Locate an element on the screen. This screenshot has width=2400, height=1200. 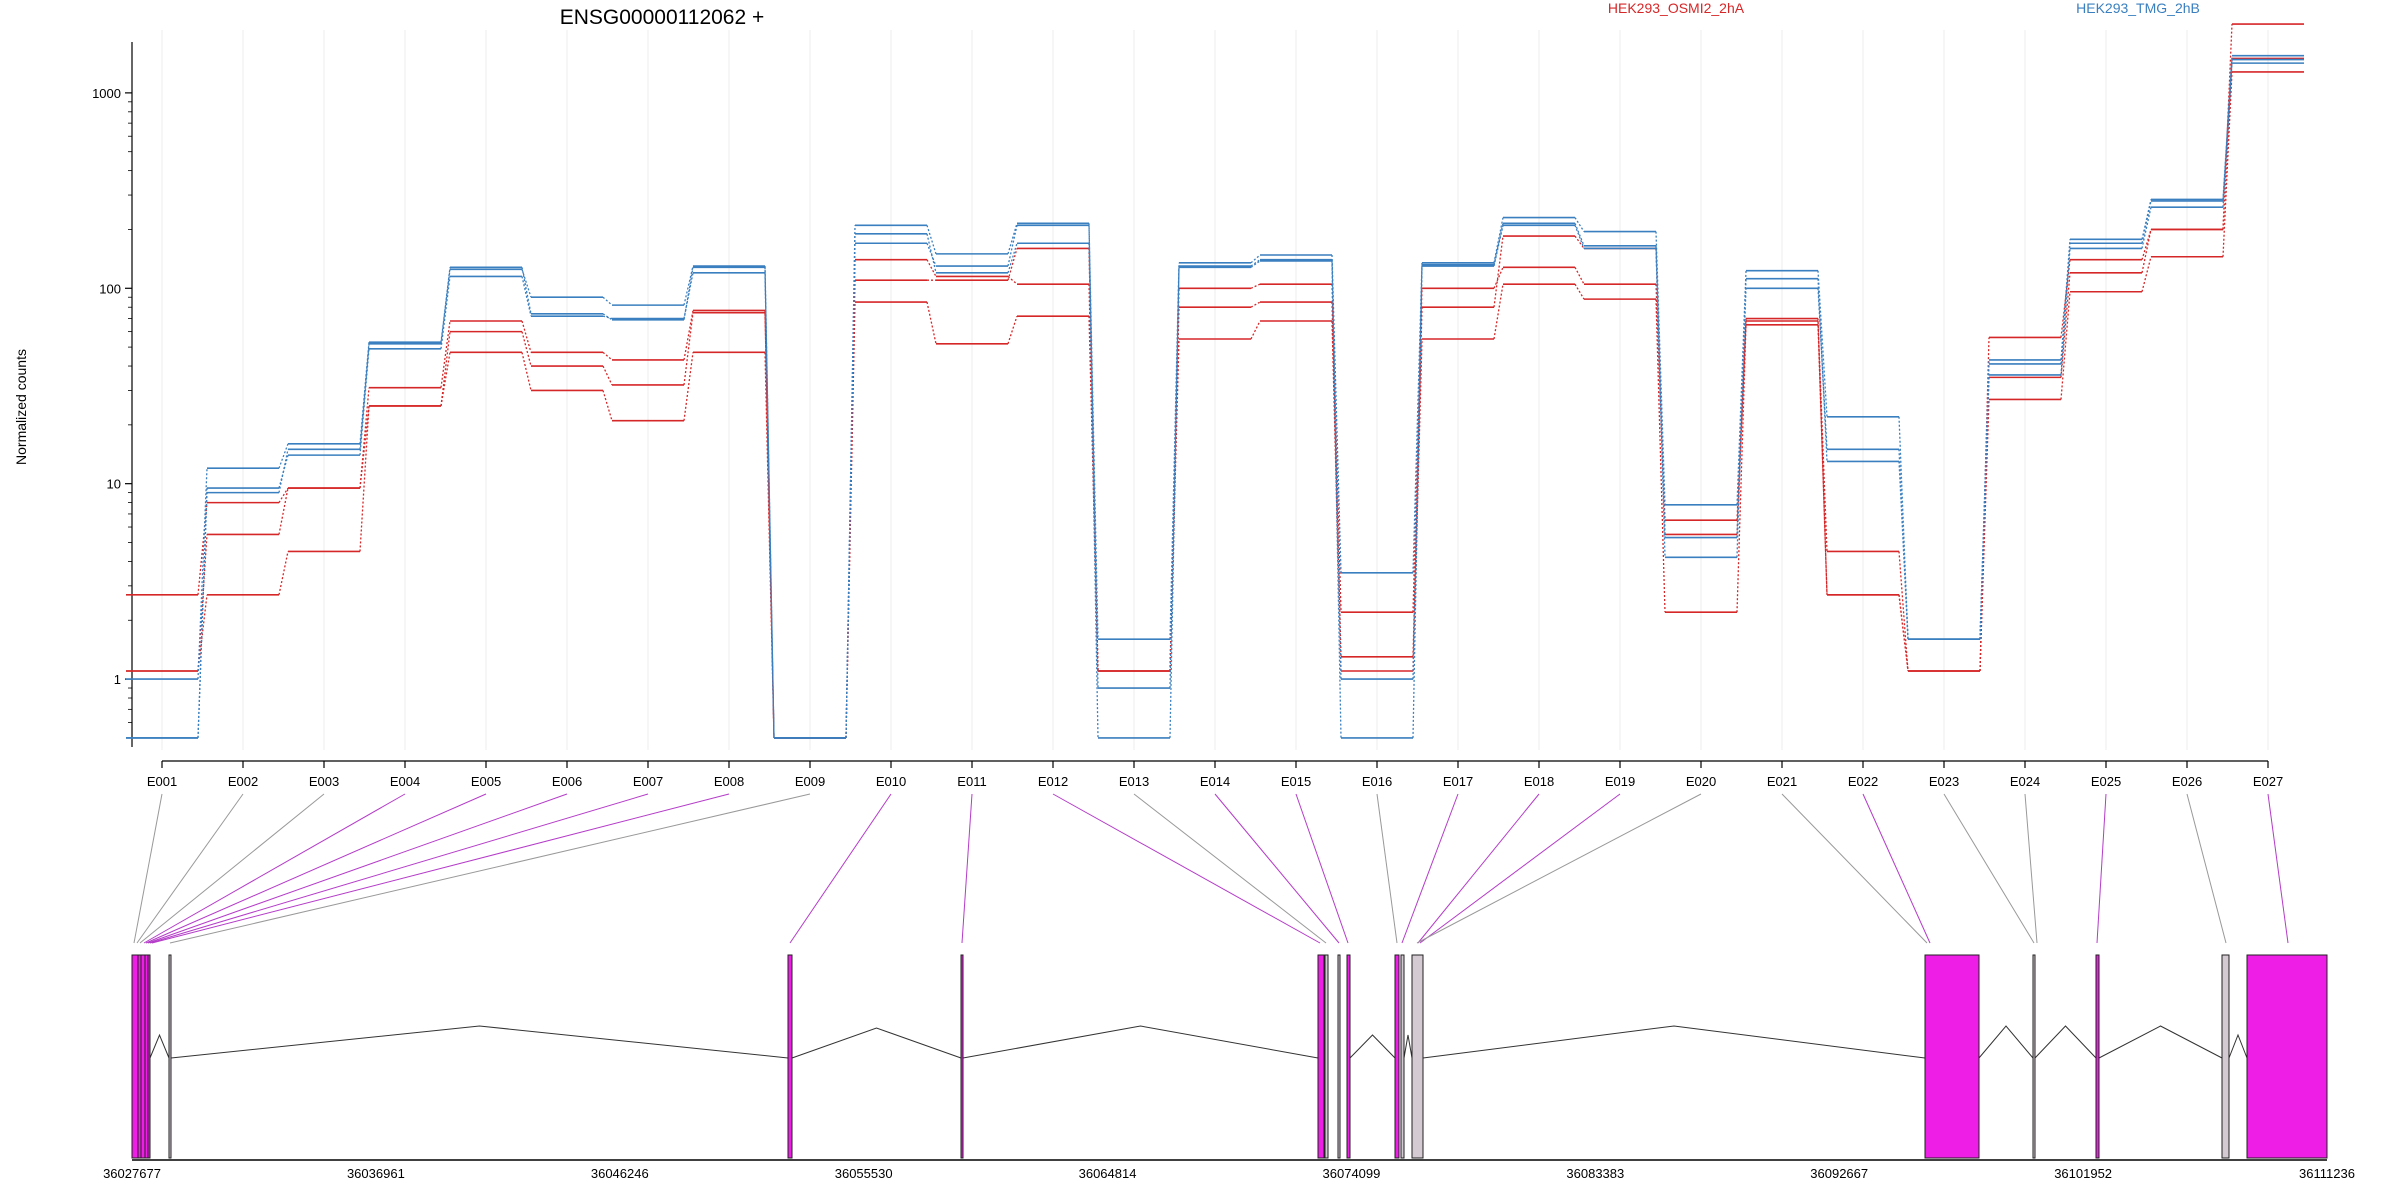
exon-connector-E017 is located at coordinates (1430, 868).